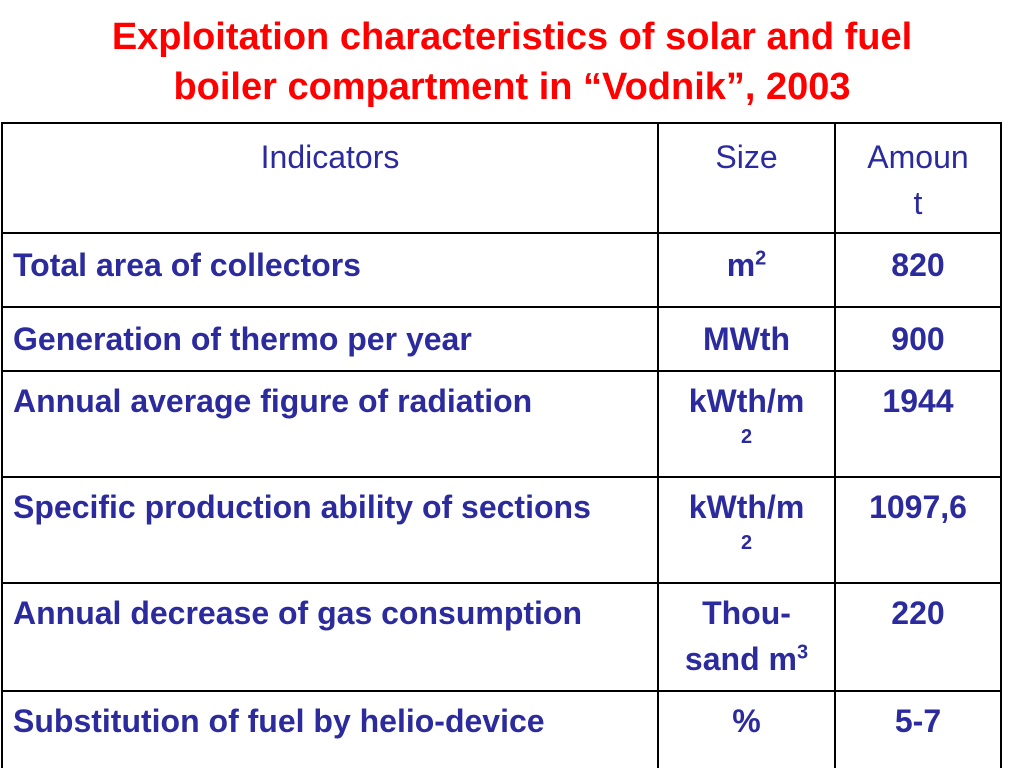  What do you see at coordinates (746, 729) in the screenshot?
I see `row-size: %` at bounding box center [746, 729].